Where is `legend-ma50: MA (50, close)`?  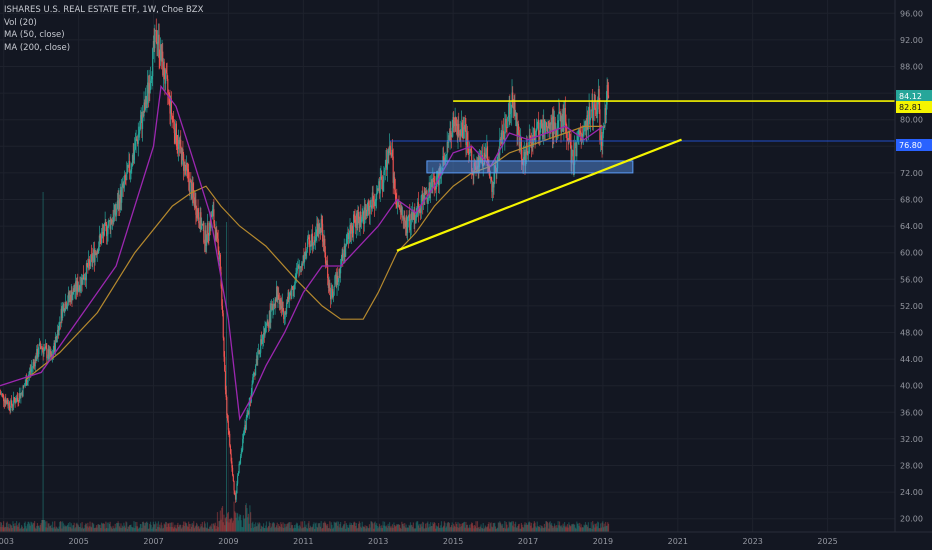 legend-ma50: MA (50, close) is located at coordinates (34, 35).